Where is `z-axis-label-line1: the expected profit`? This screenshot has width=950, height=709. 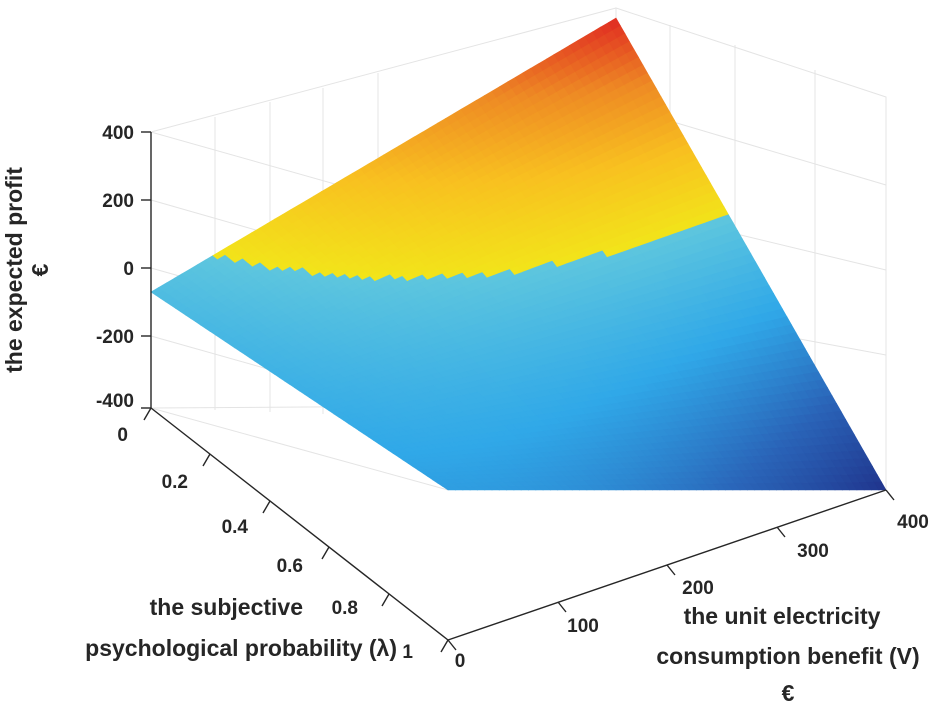 z-axis-label-line1: the expected profit is located at coordinates (14, 270).